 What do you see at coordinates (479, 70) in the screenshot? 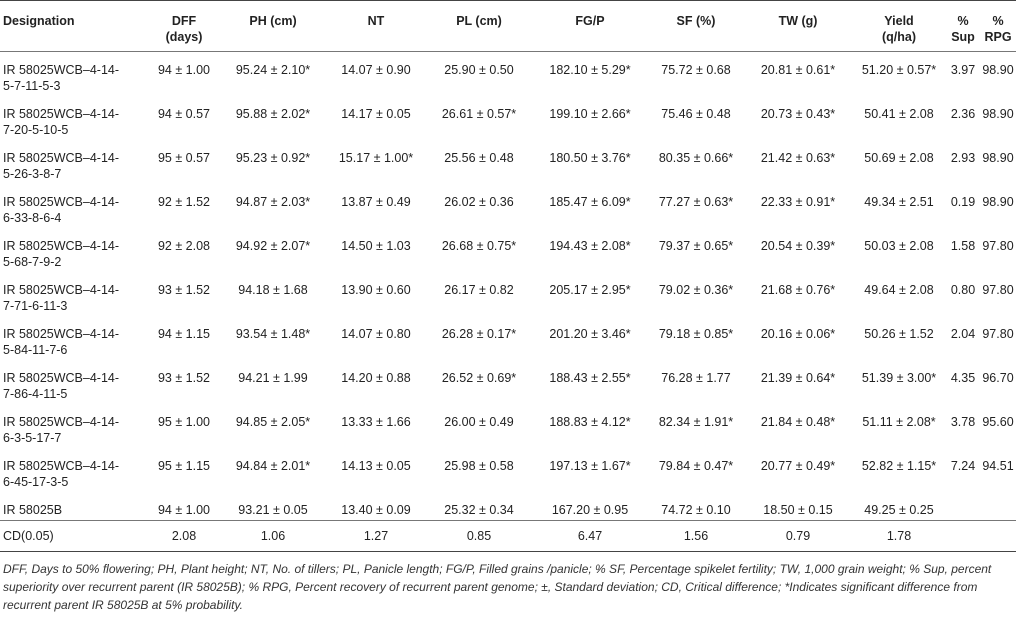
I see `table-cell: 25.90 ± 0.50` at bounding box center [479, 70].